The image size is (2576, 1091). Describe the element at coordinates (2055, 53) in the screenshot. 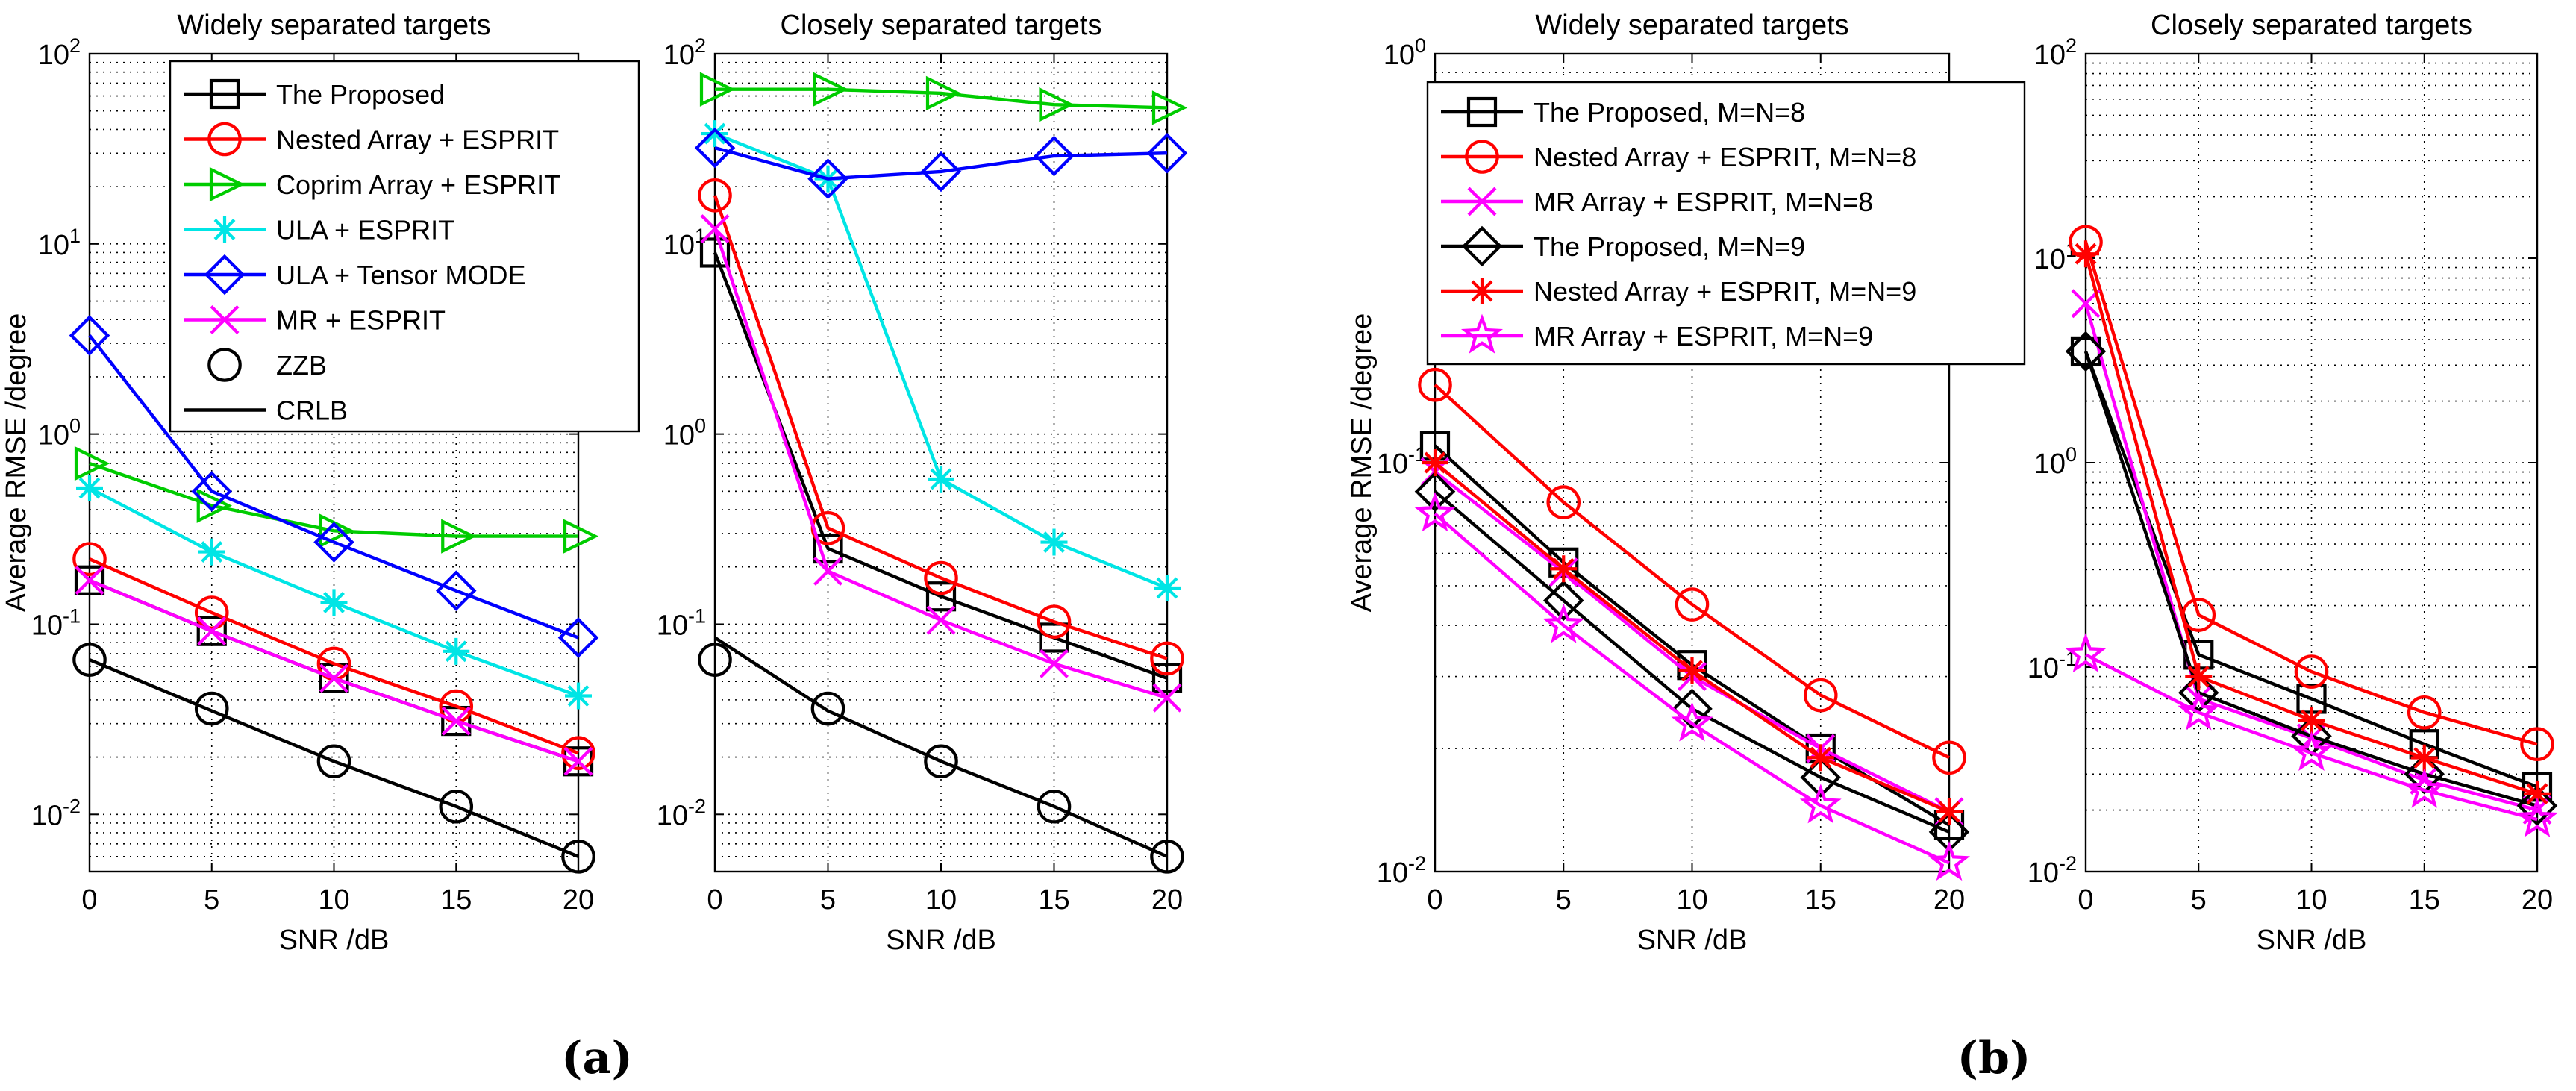

I see `y-tick-label: 10²` at that location.